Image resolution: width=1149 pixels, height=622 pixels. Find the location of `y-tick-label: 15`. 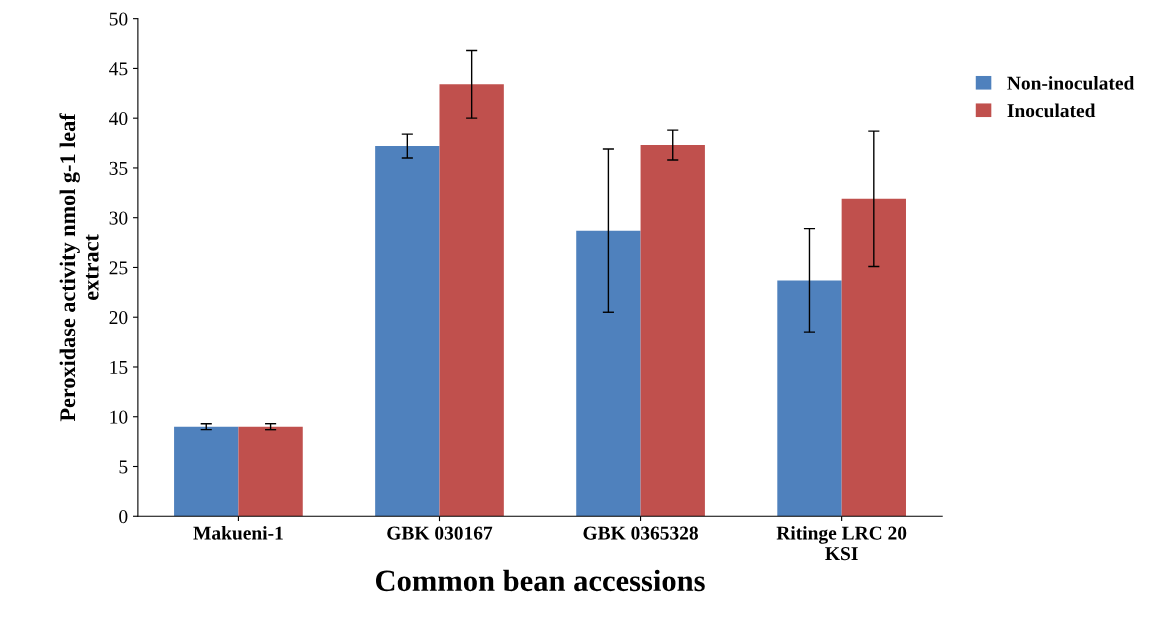

y-tick-label: 15 is located at coordinates (119, 367).